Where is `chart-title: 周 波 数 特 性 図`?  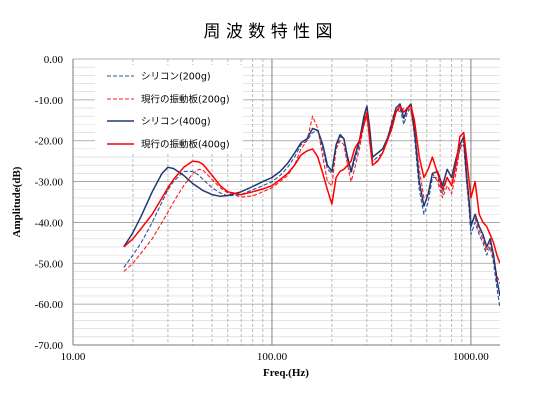
chart-title: 周 波 数 特 性 図 is located at coordinates (267, 32).